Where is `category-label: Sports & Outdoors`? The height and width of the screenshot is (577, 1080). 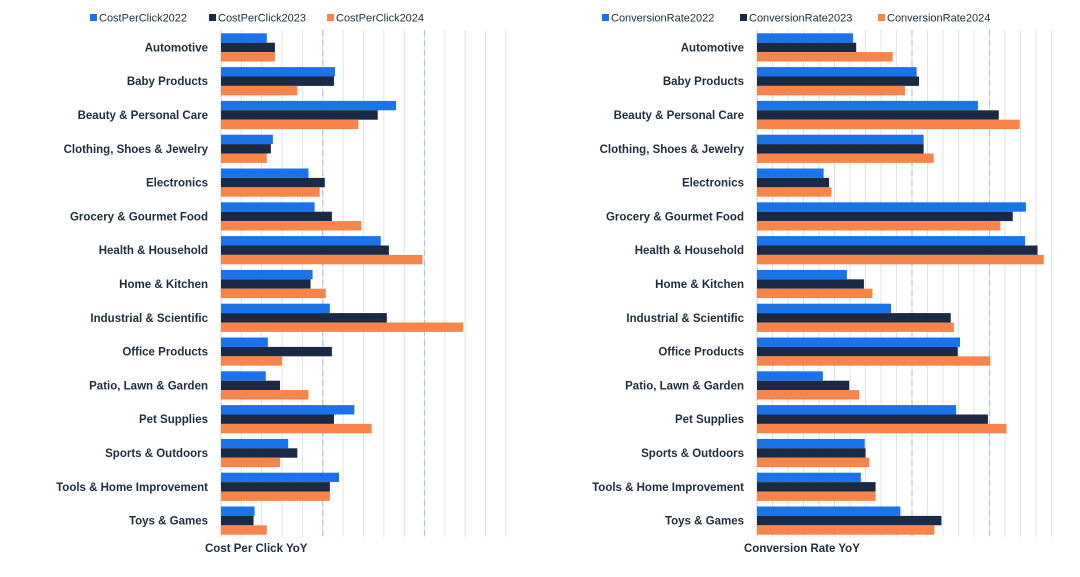
category-label: Sports & Outdoors is located at coordinates (692, 454).